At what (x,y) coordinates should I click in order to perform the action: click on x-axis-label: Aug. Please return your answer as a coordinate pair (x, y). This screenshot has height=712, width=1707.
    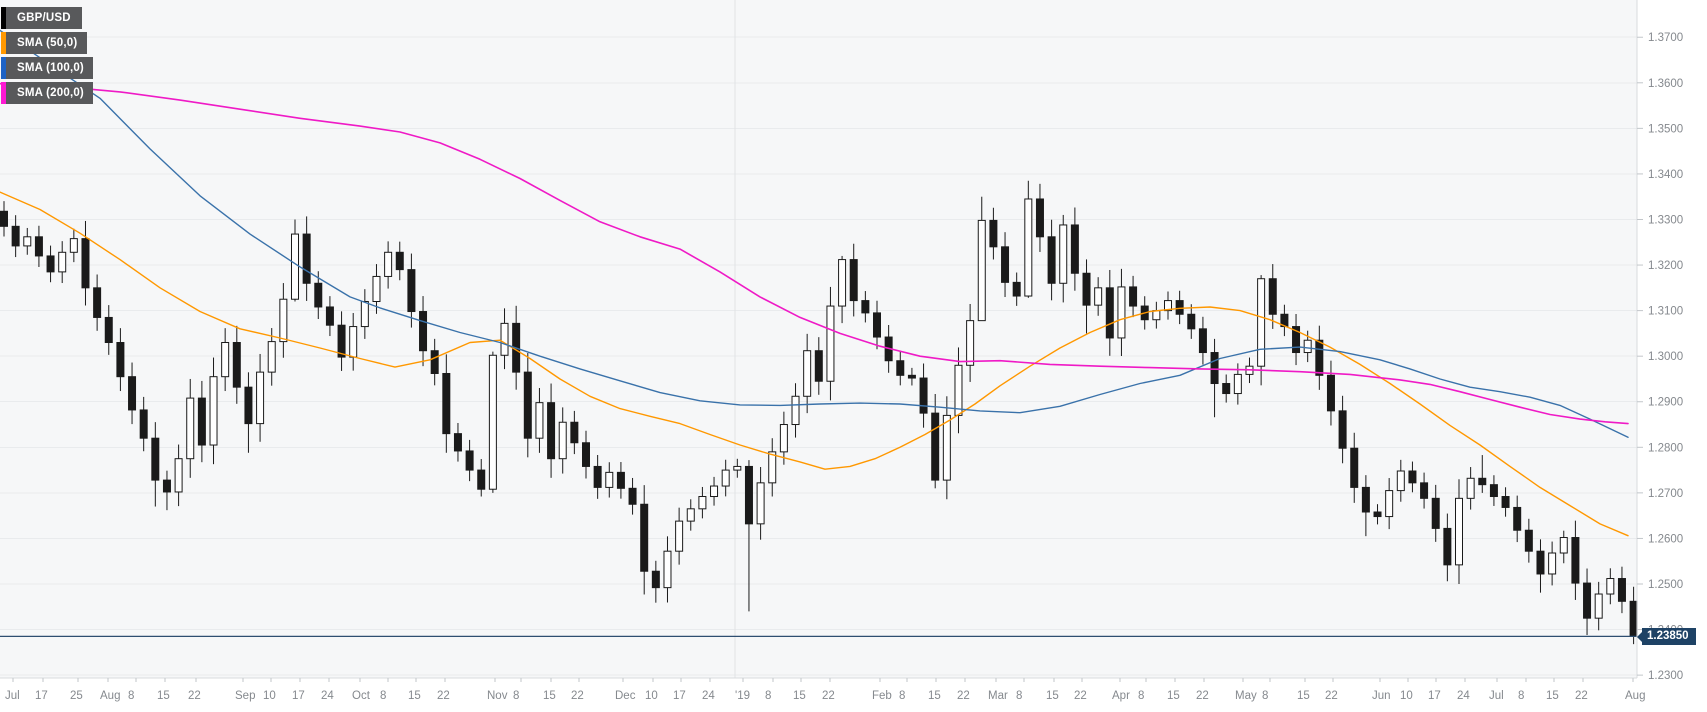
    Looking at the image, I should click on (110, 696).